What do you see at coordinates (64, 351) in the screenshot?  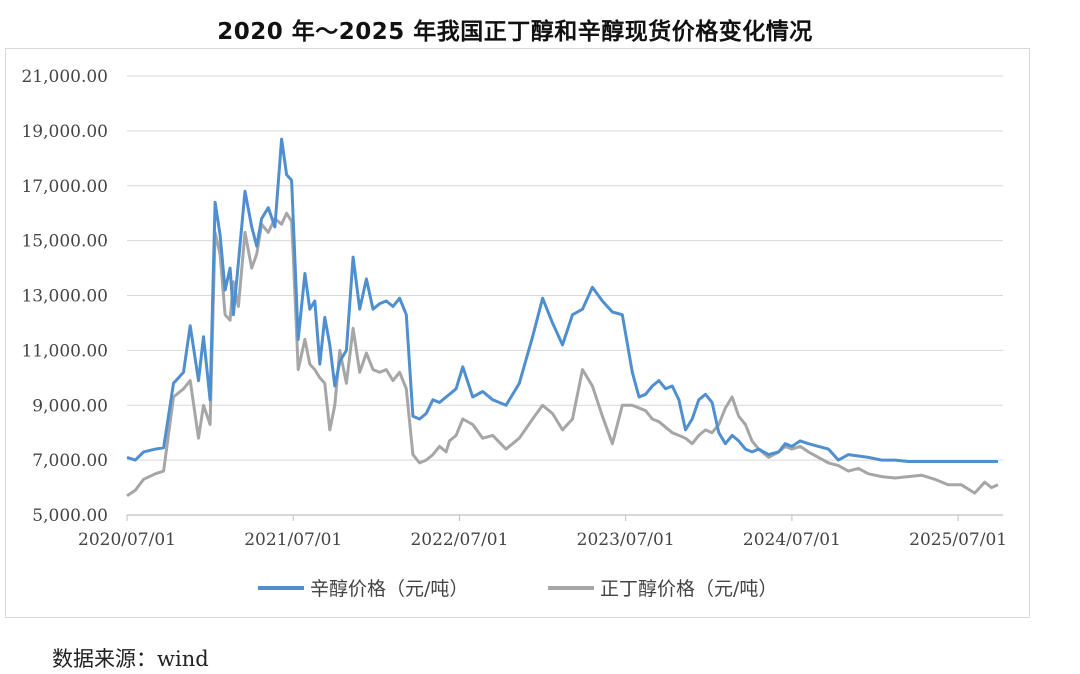 I see `y-tick-label: 11,000.00` at bounding box center [64, 351].